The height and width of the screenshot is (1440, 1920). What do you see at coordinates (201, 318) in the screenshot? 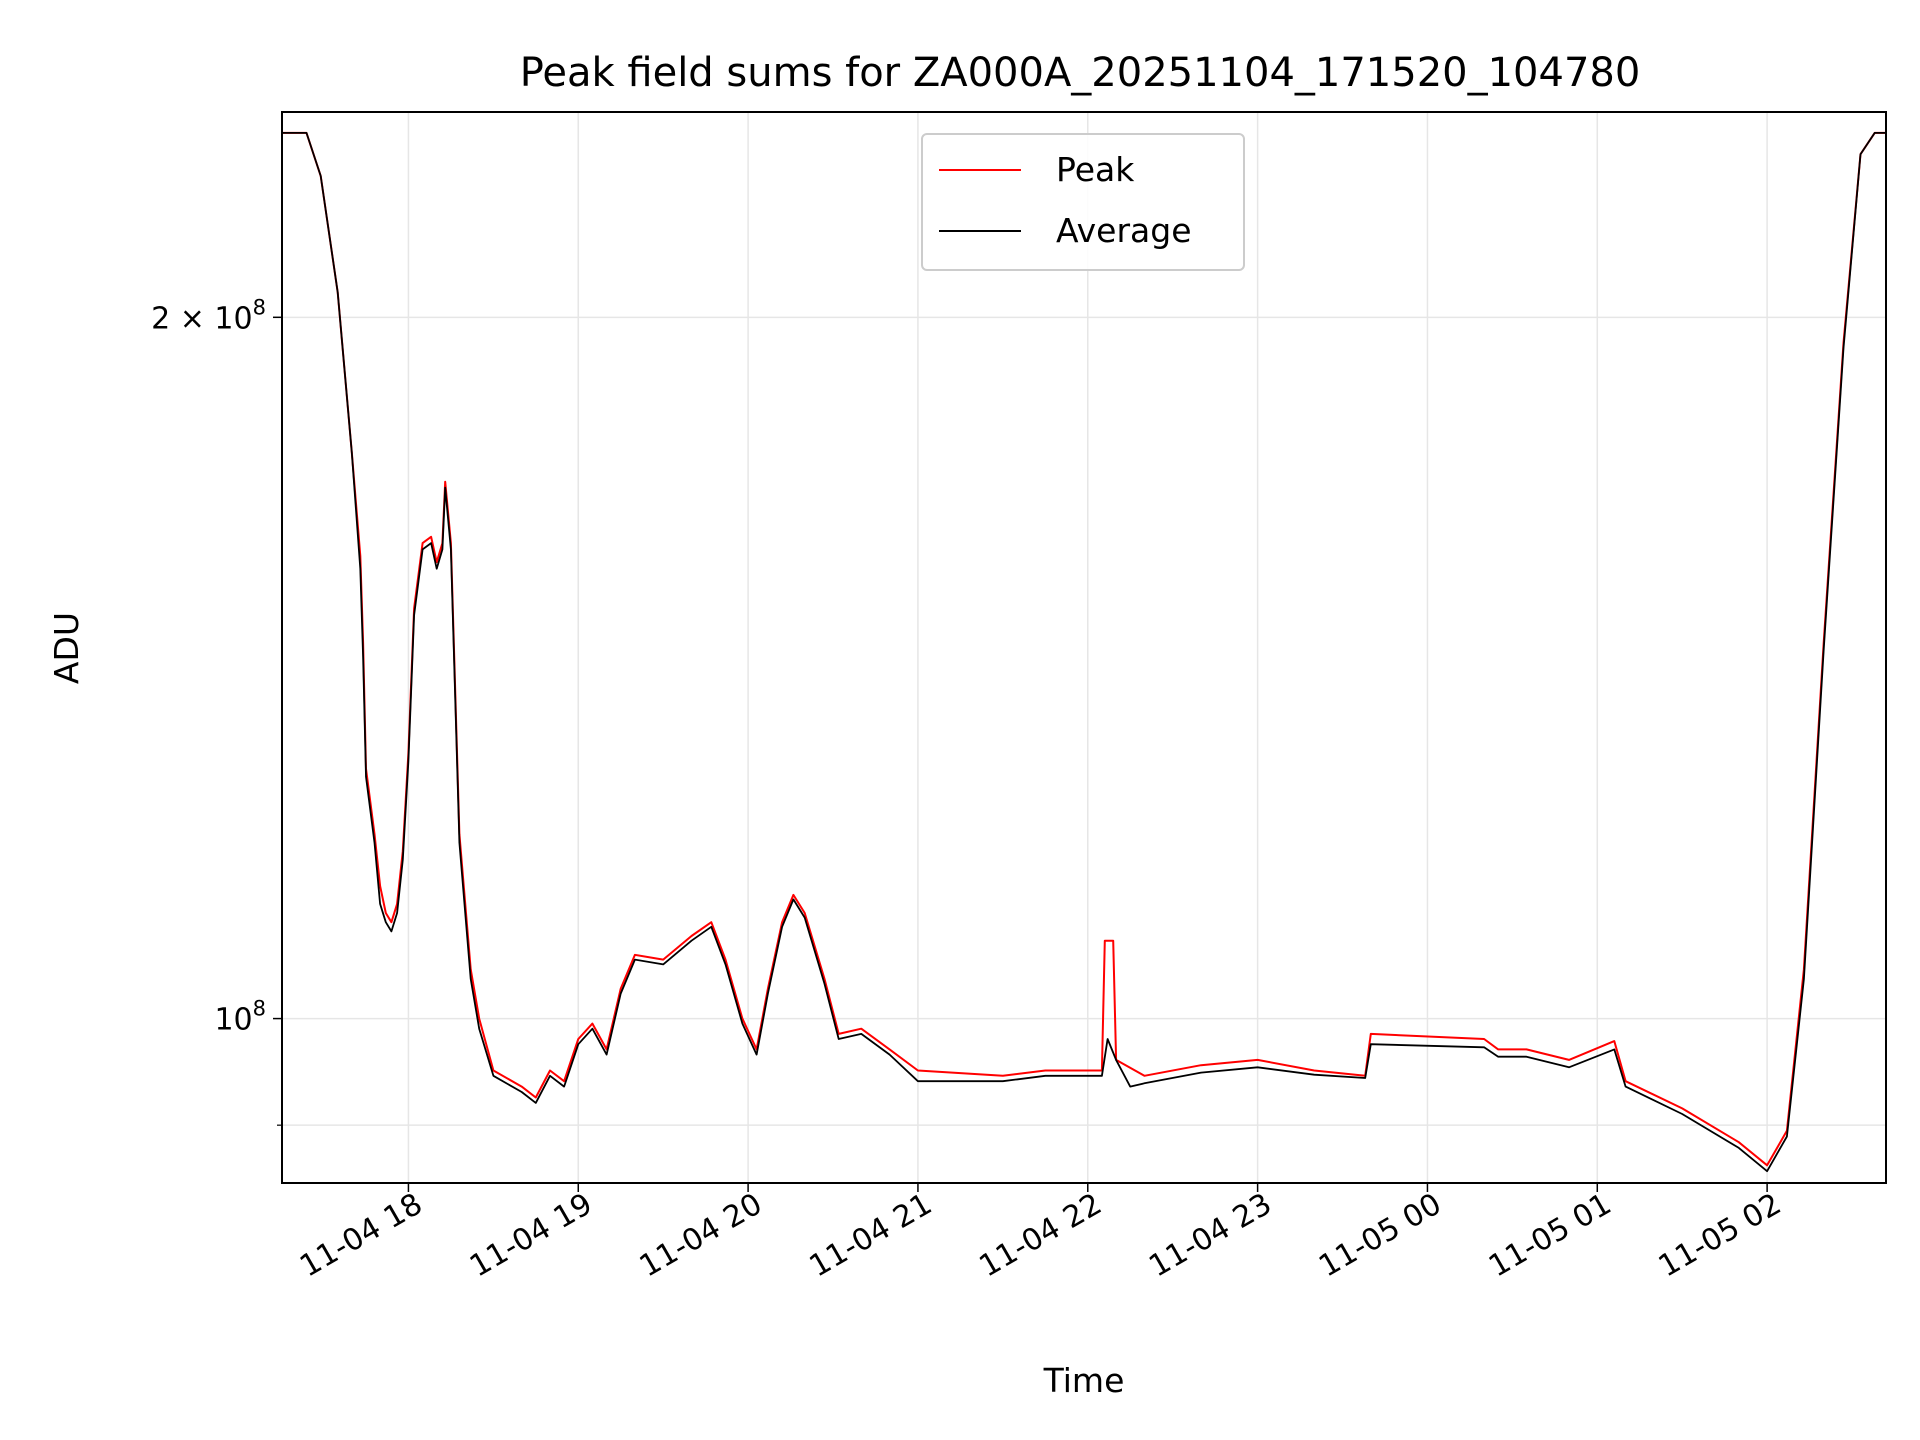
I see `y-tick-base: 2 × 10` at bounding box center [201, 318].